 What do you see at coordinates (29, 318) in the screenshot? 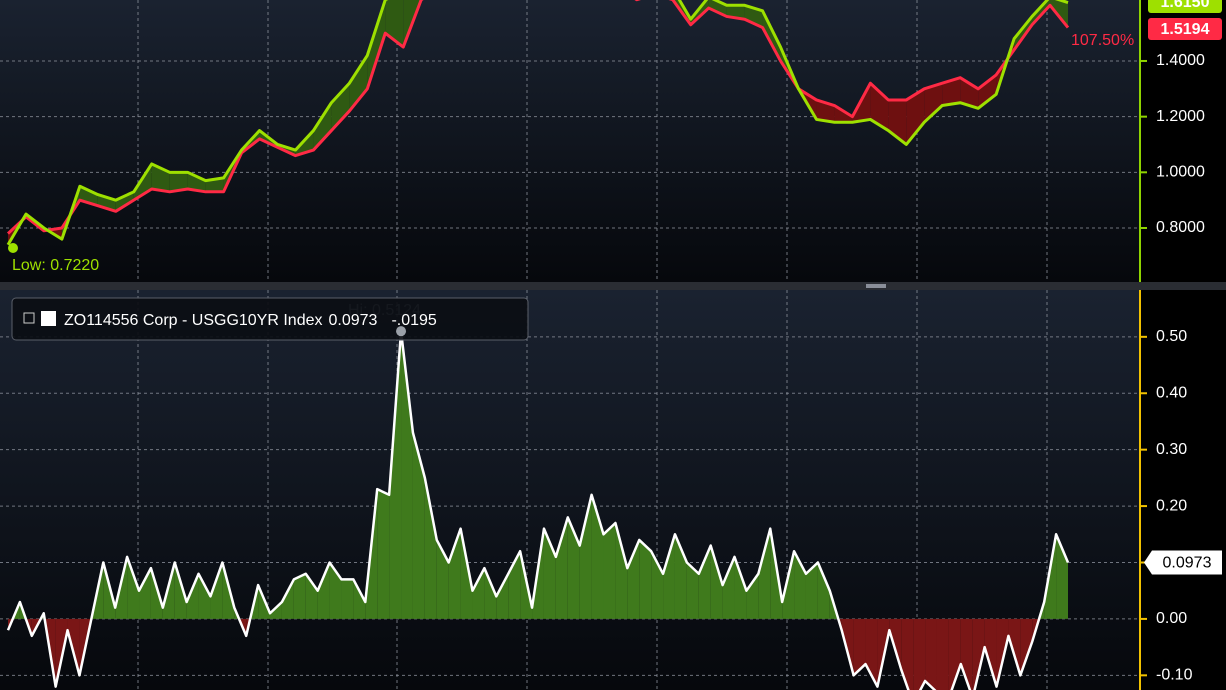
I see `legend-toggle` at bounding box center [29, 318].